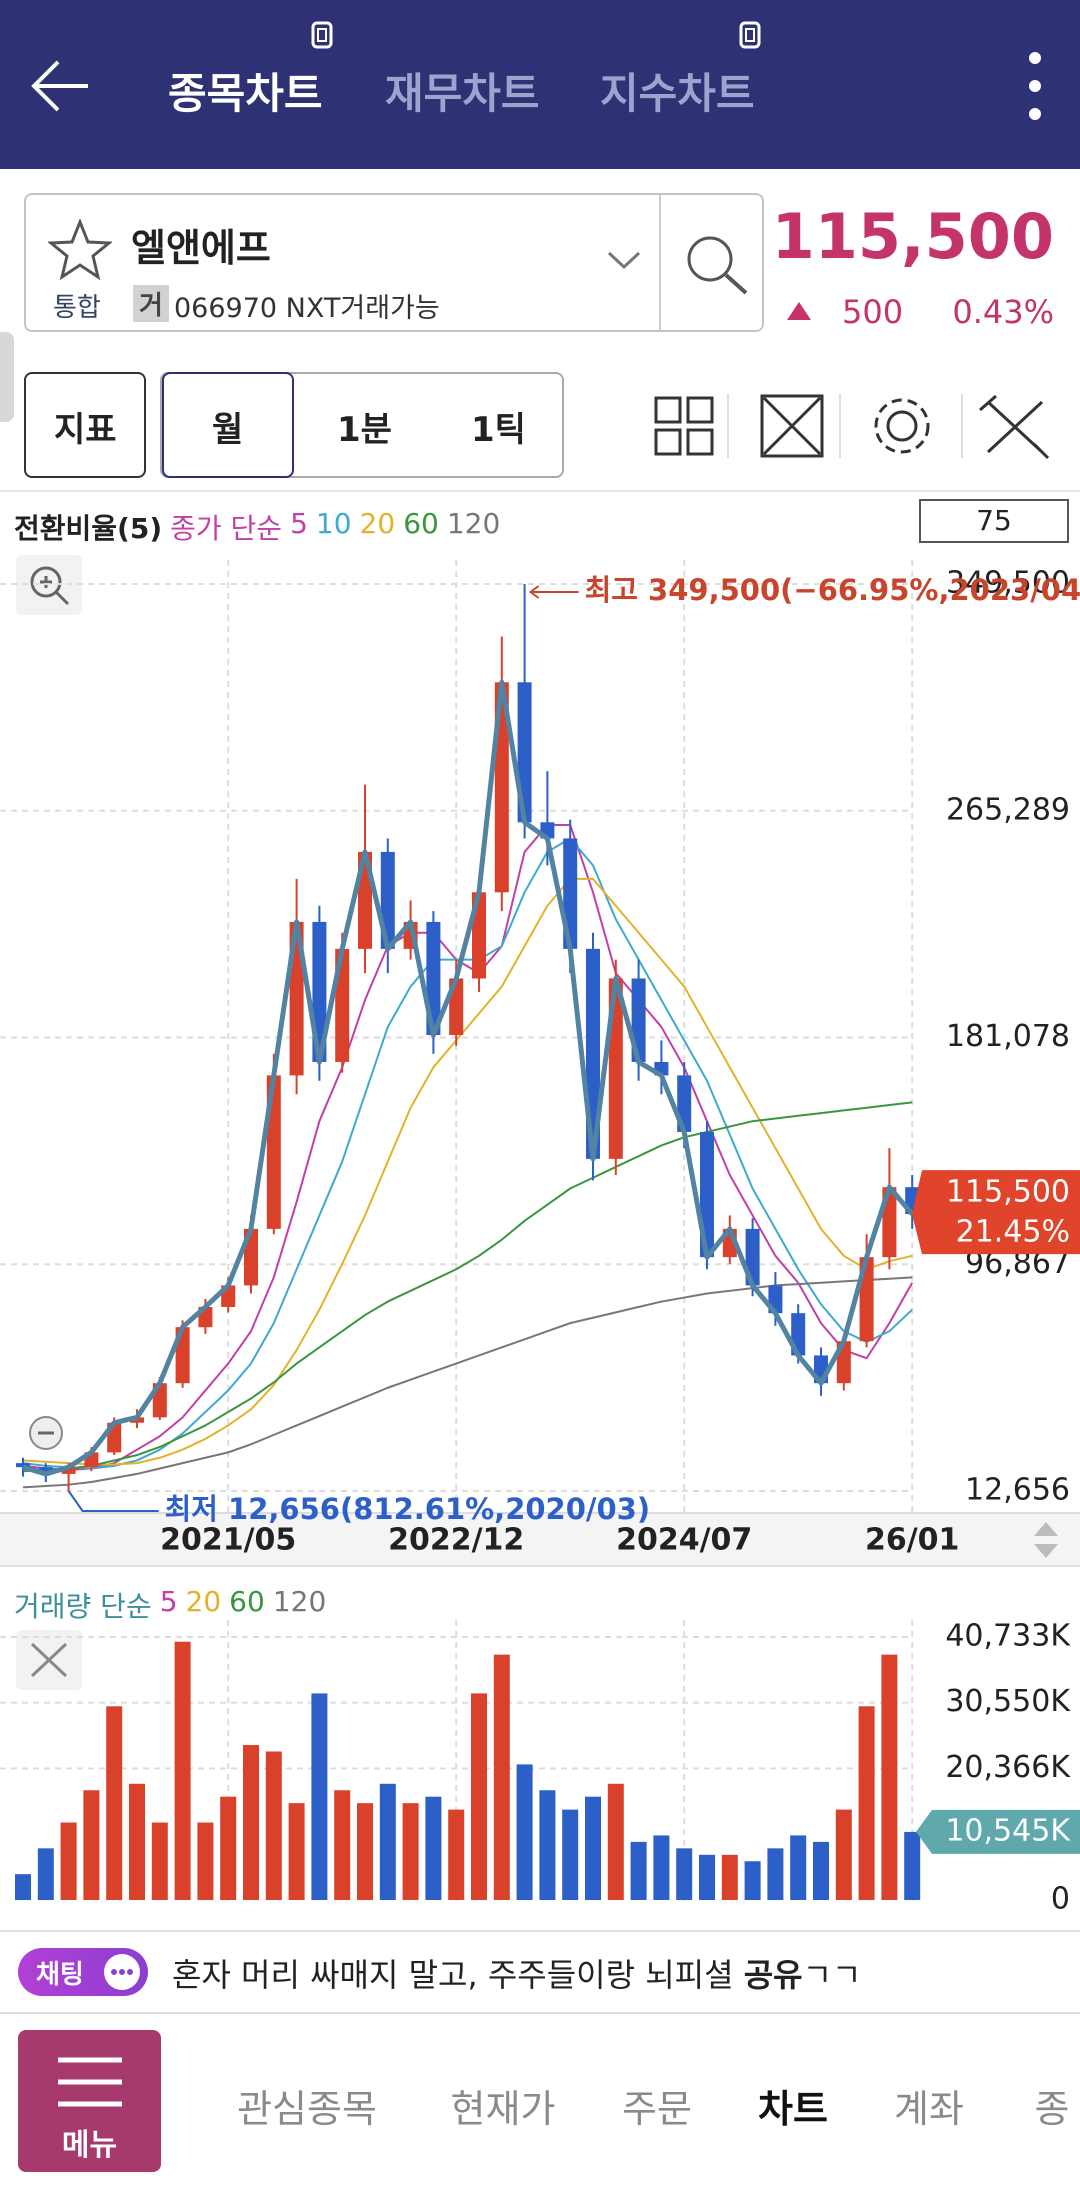  What do you see at coordinates (624, 260) in the screenshot?
I see `dropdown-chevron` at bounding box center [624, 260].